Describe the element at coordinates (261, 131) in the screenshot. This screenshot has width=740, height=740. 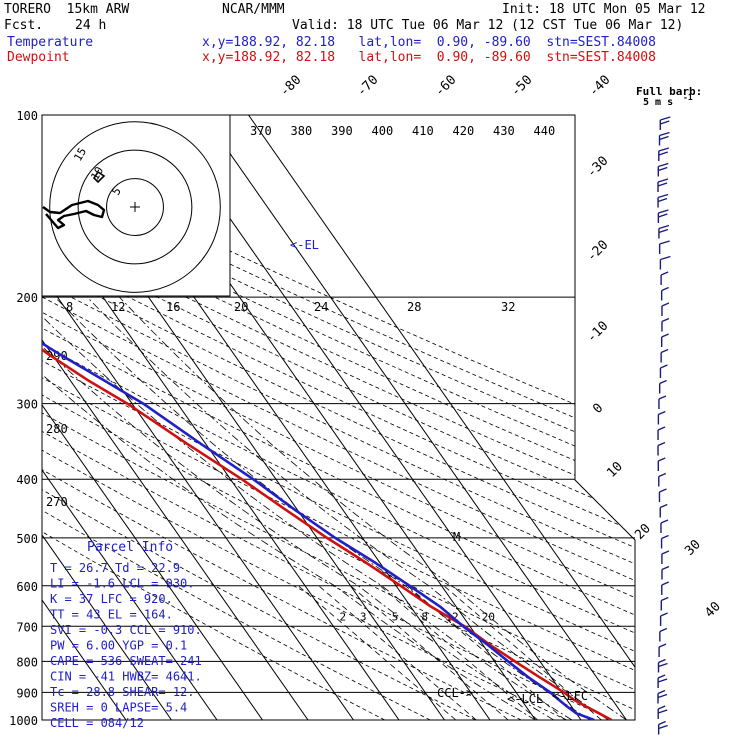
I see `theta-e-label: 370` at that location.